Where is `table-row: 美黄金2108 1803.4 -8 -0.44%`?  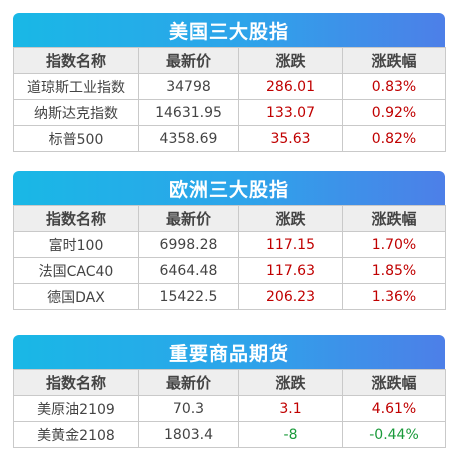 table-row: 美黄金2108 1803.4 -8 -0.44% is located at coordinates (229, 434).